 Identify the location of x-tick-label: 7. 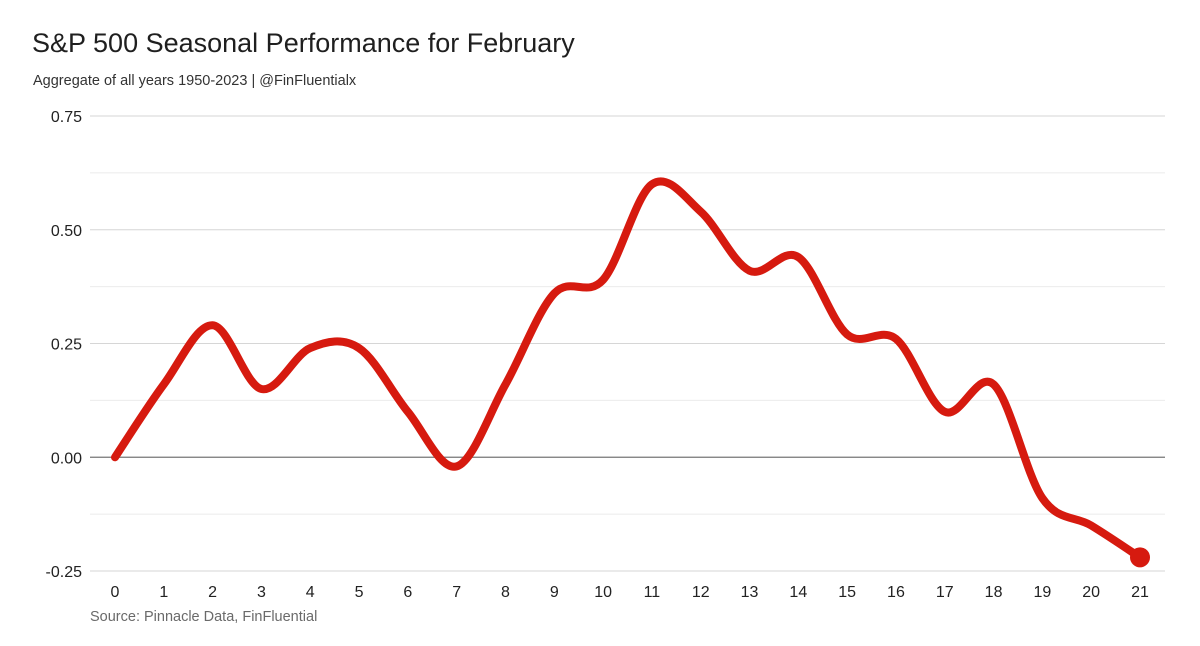
(456, 592).